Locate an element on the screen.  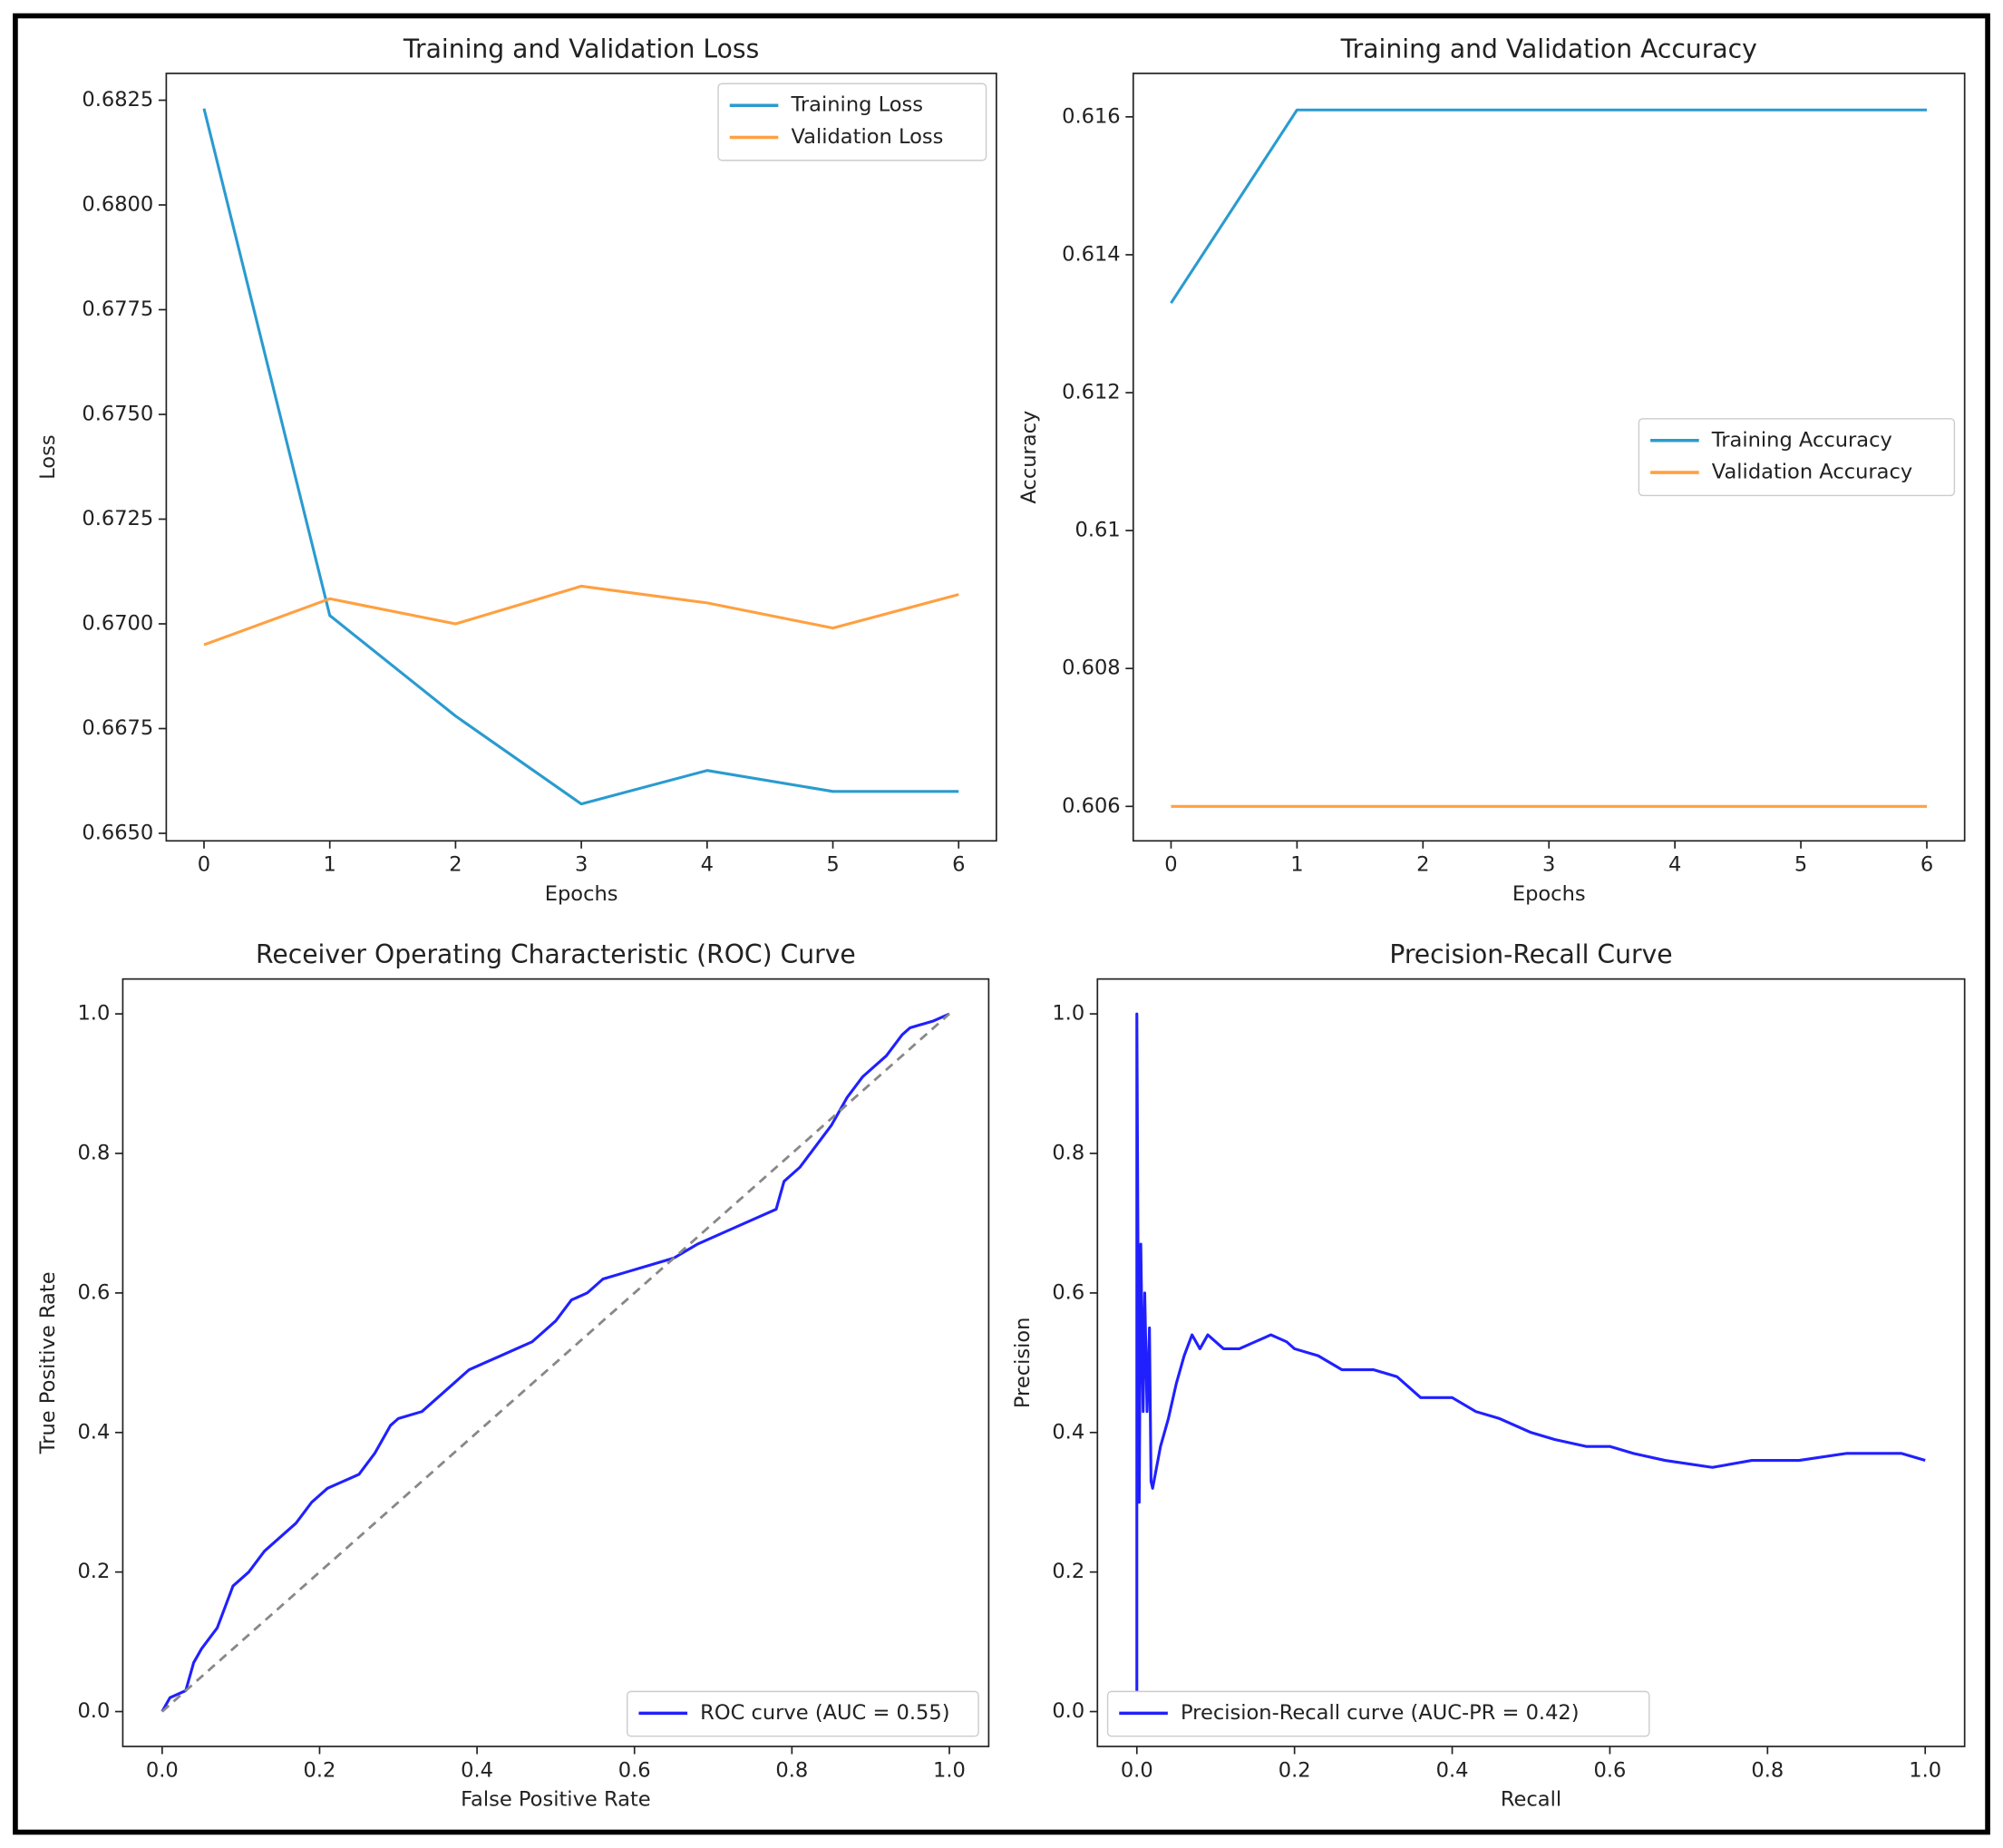
y-tick-label: 0.612 is located at coordinates (1091, 393).